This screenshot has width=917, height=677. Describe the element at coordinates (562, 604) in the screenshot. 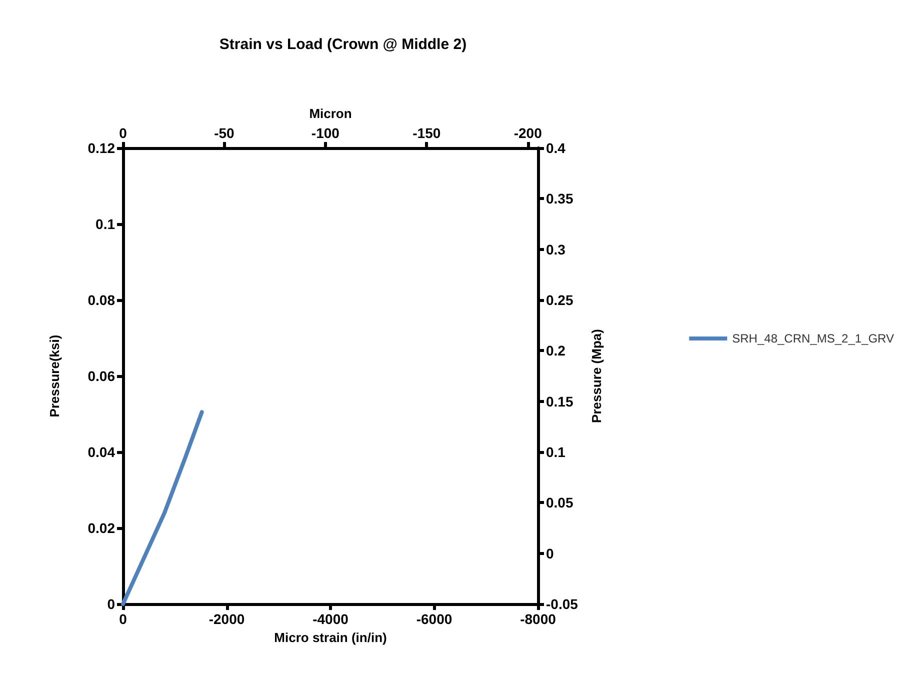

I see `y2-tick-label: -0.05` at that location.